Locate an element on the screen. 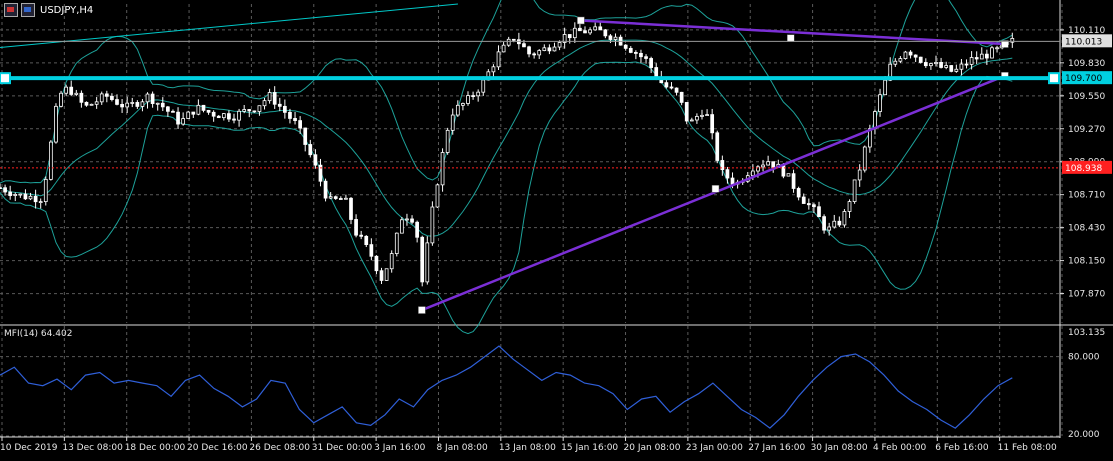 This screenshot has height=461, width=1113. support-level-price-label: 109.700 is located at coordinates (1083, 79).